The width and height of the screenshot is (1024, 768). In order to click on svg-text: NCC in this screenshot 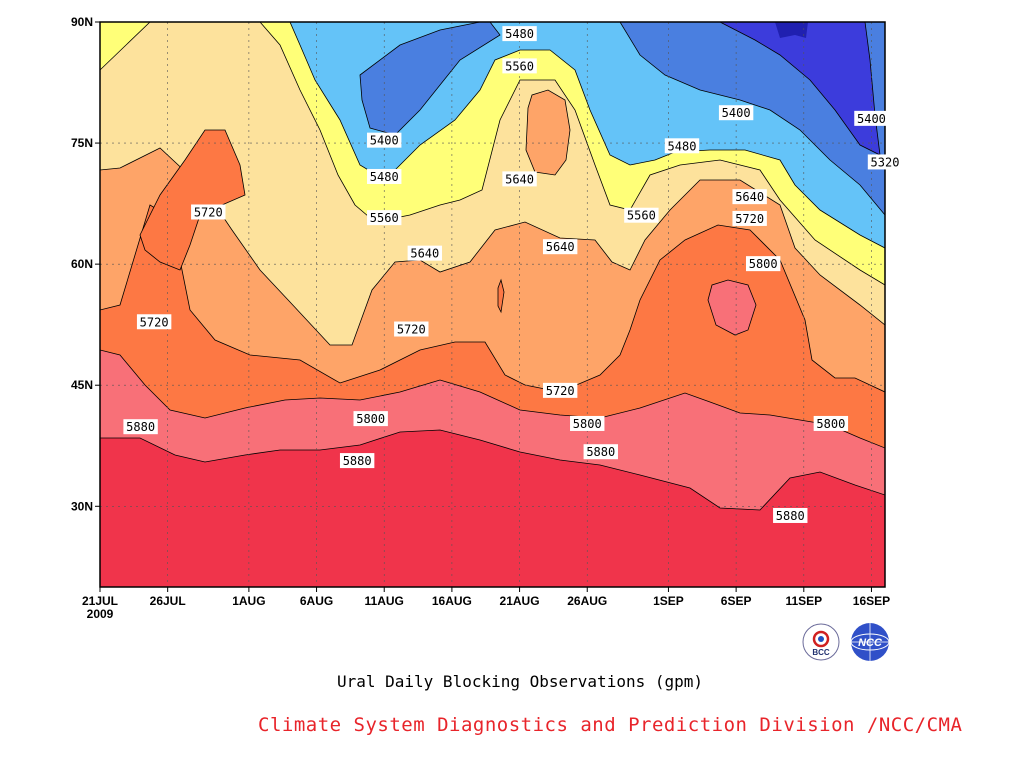, I will do `click(870, 643)`.